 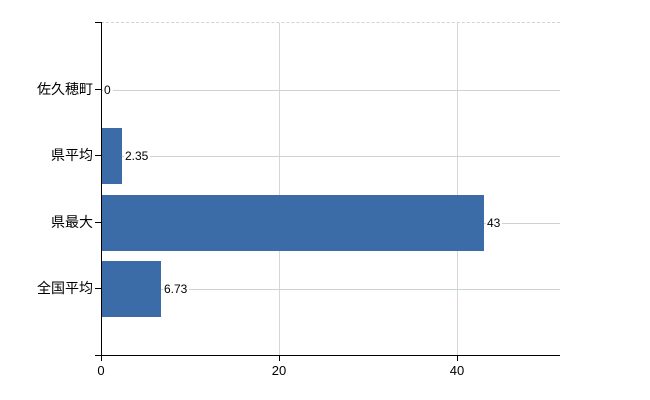 What do you see at coordinates (457, 370) in the screenshot?
I see `x-tick-label: 40` at bounding box center [457, 370].